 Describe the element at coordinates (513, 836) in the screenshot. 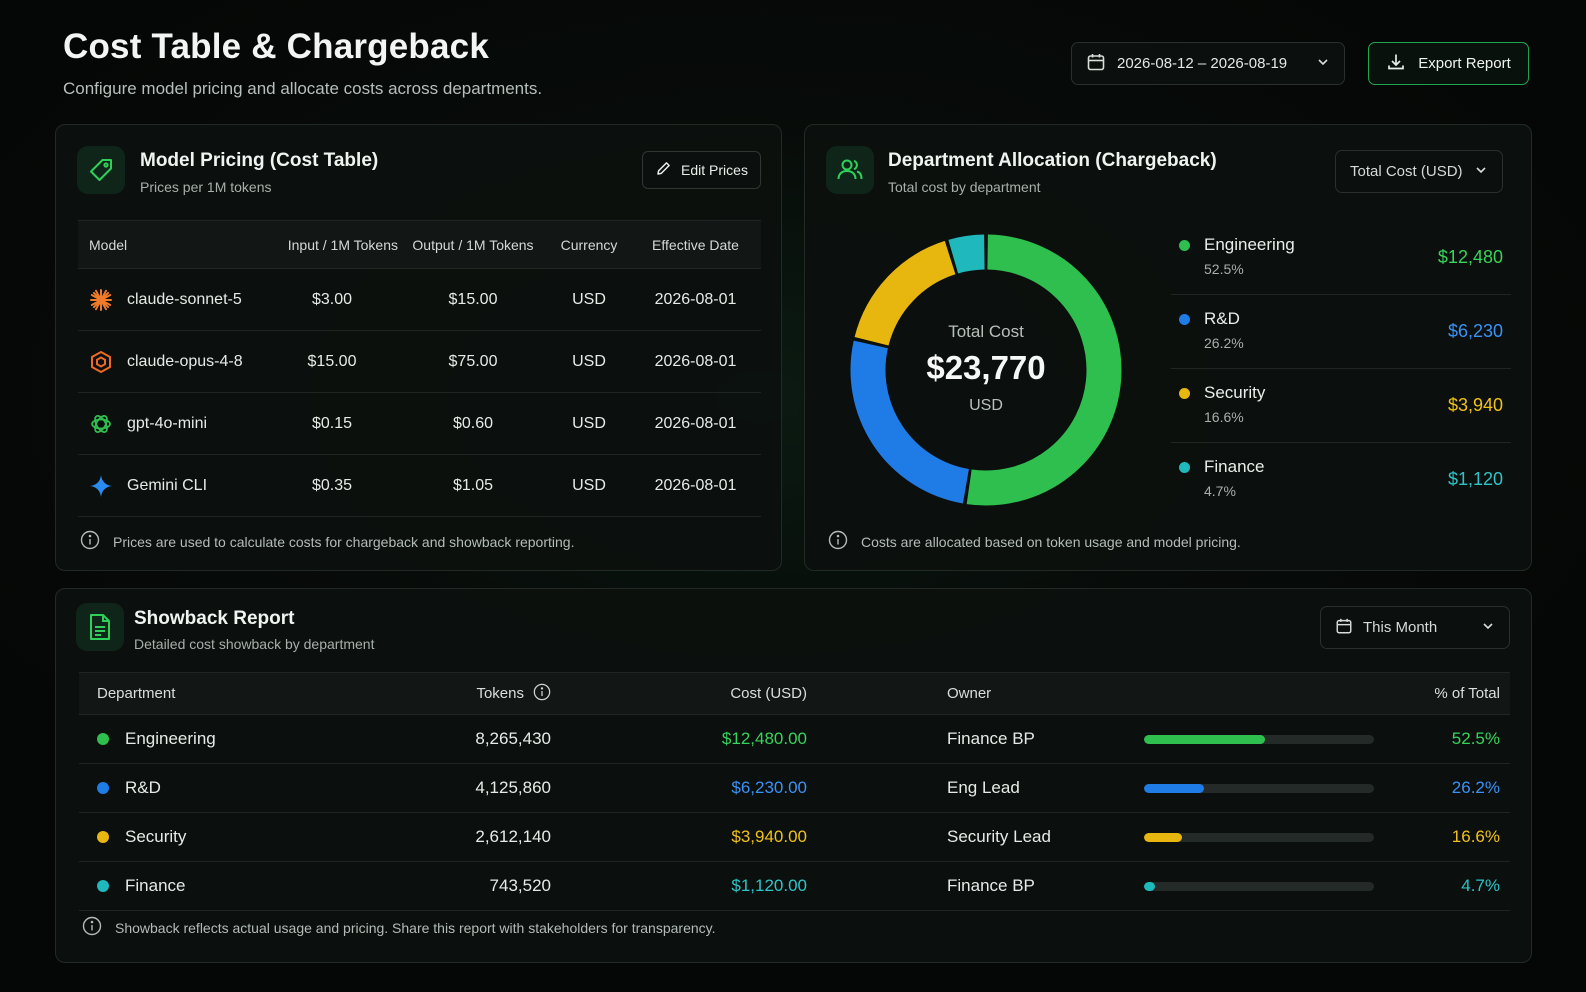

I see `tokens-value: 2,612,140` at that location.